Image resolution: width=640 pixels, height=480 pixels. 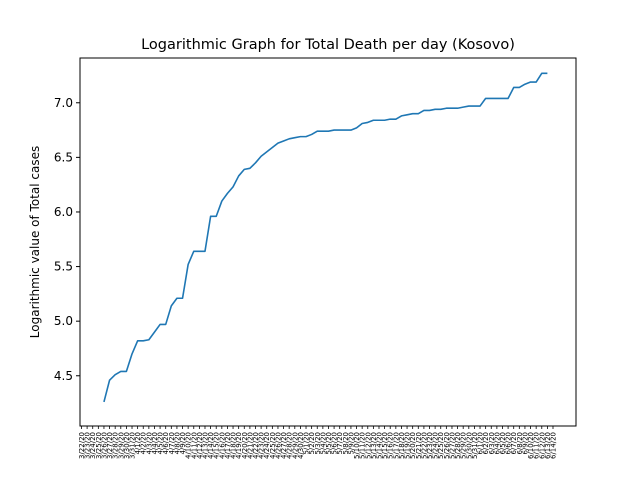 What do you see at coordinates (177, 443) in the screenshot?
I see `x-tick-label: 4/8/20` at bounding box center [177, 443].